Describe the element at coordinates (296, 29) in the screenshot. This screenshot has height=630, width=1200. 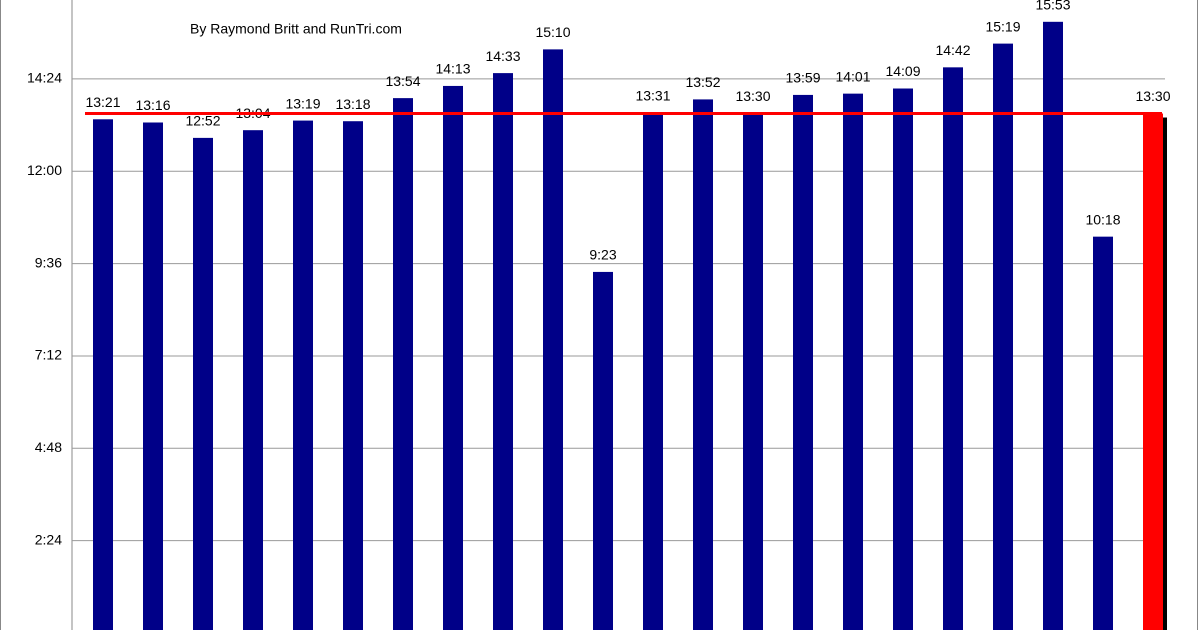
I see `chart-subtitle: By Raymond Britt and RunTri.com` at that location.